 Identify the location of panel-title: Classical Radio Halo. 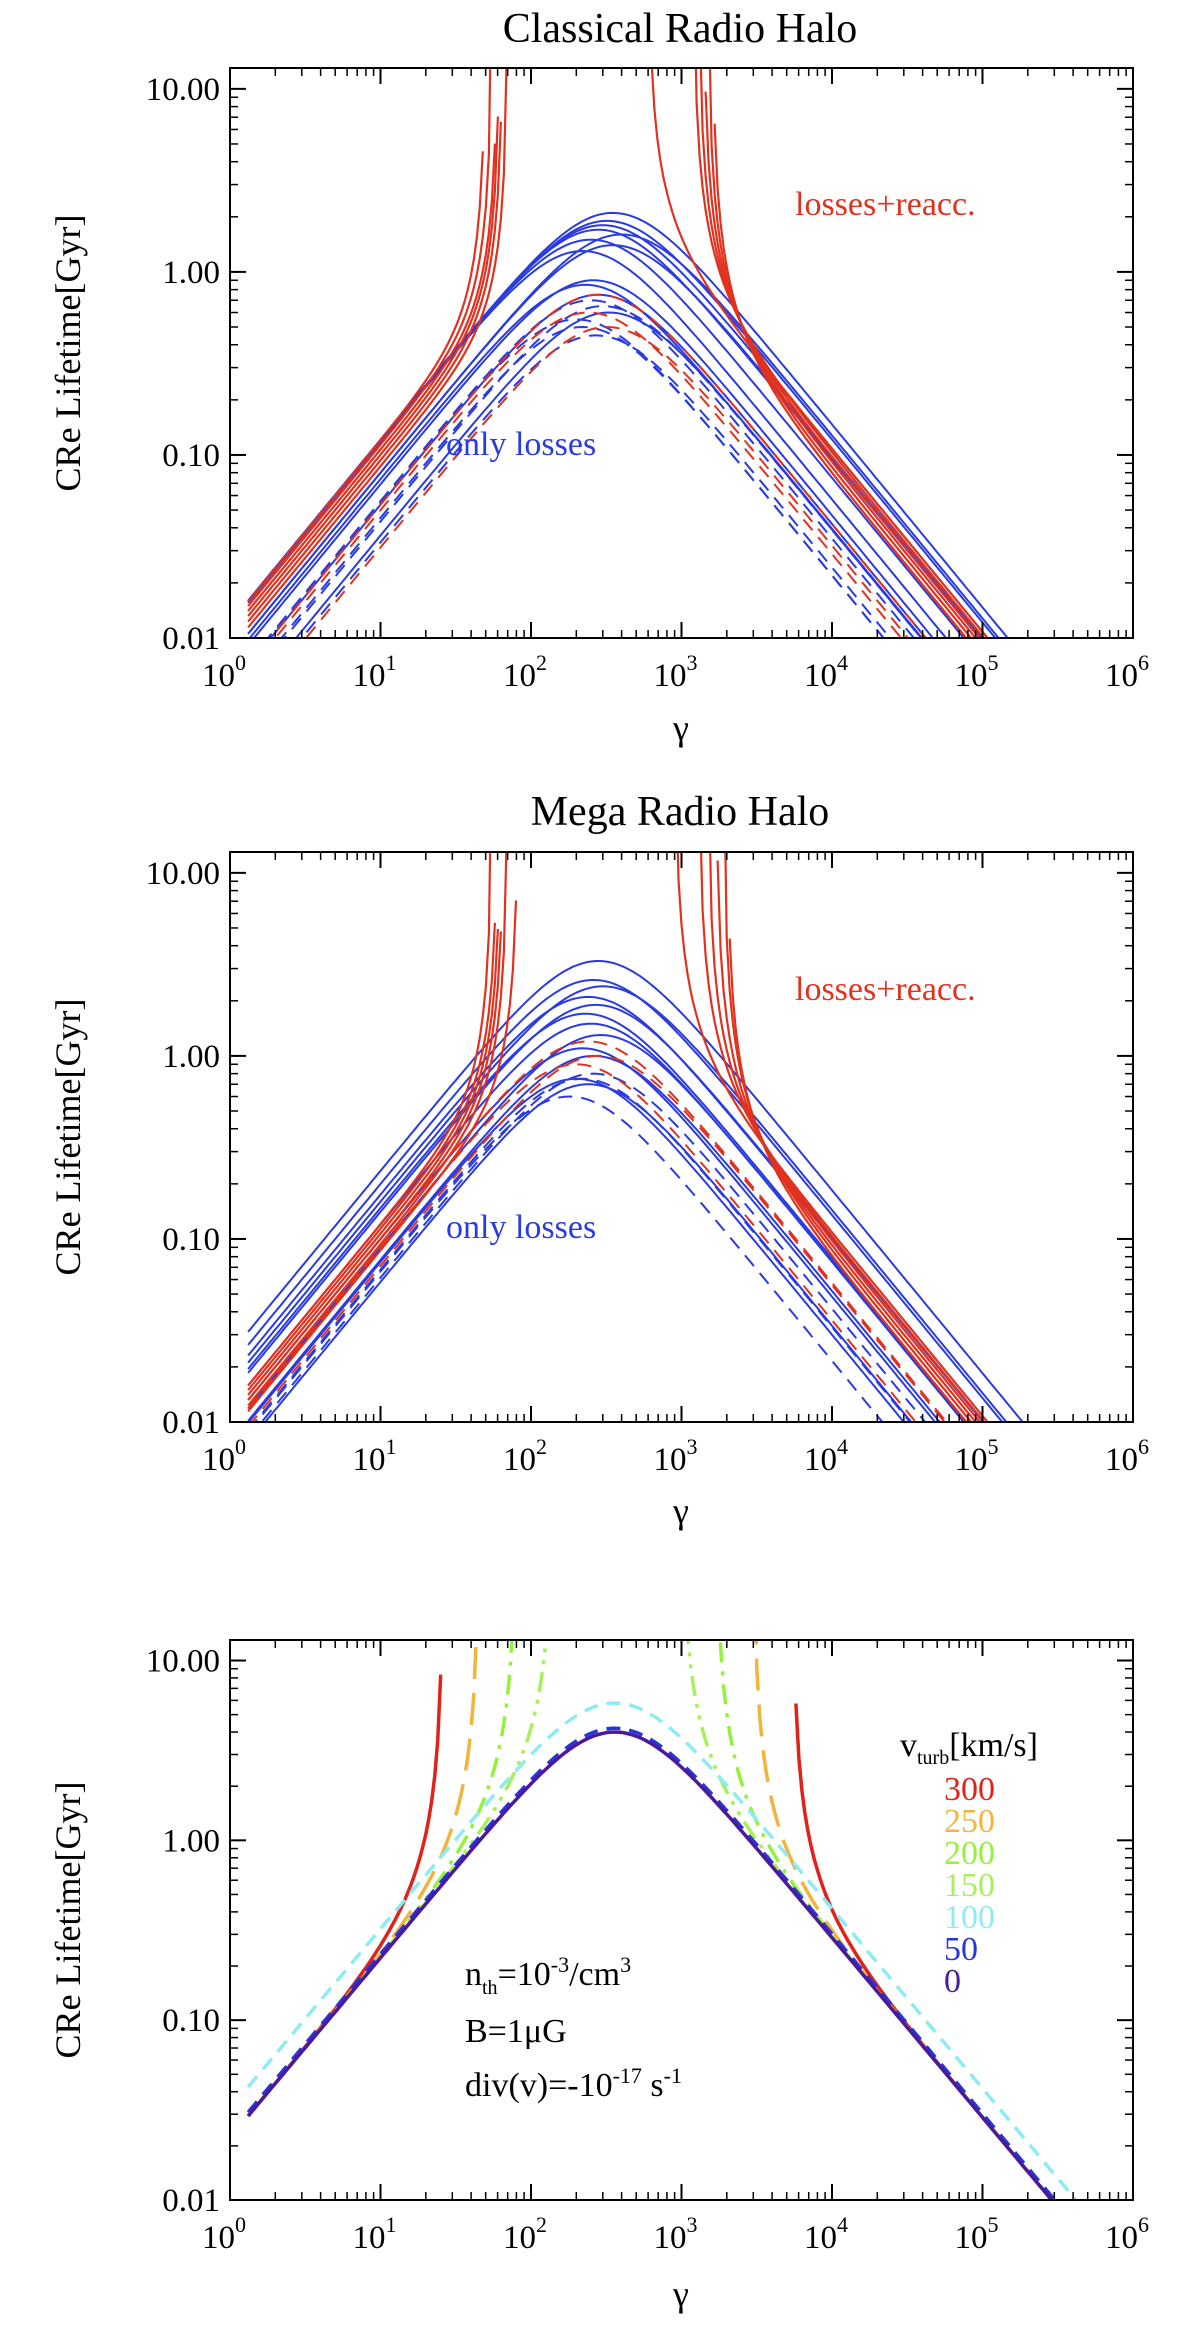
(680, 29).